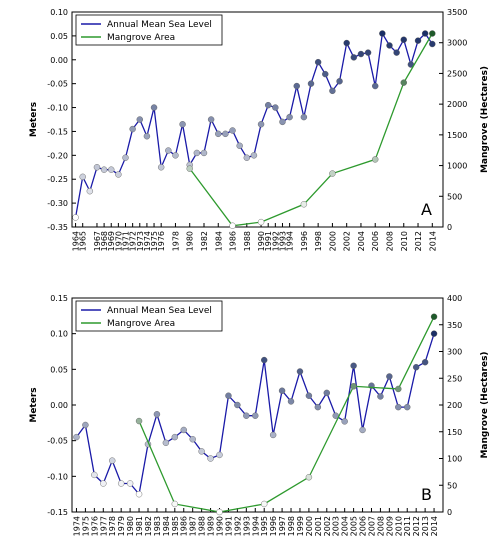  What do you see at coordinates (59, 298) in the screenshot?
I see `y-tick-label: 0.15` at bounding box center [59, 298].